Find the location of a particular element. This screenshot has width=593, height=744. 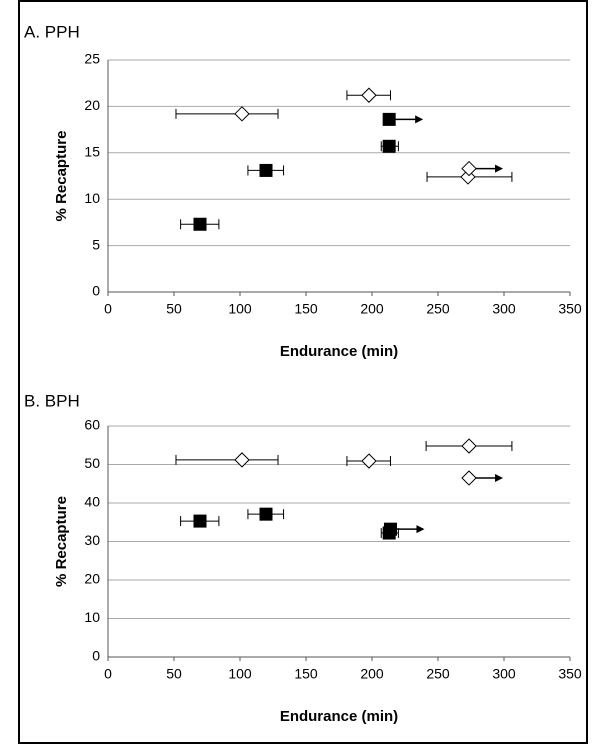

y-tick-label: 25 is located at coordinates (92, 59).